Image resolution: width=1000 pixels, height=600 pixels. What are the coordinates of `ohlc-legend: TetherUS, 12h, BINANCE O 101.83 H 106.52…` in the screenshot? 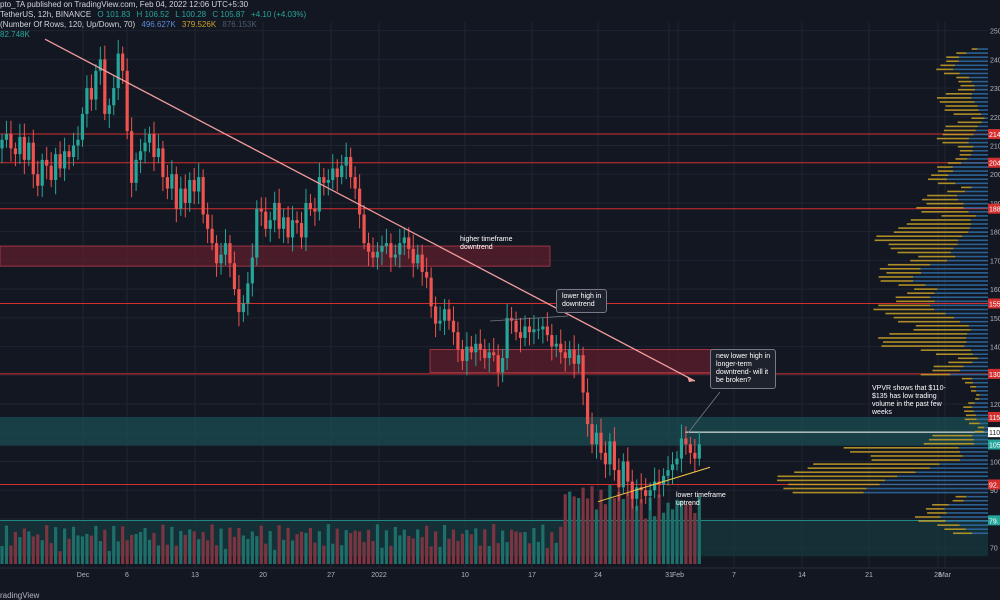 It's located at (155, 14).